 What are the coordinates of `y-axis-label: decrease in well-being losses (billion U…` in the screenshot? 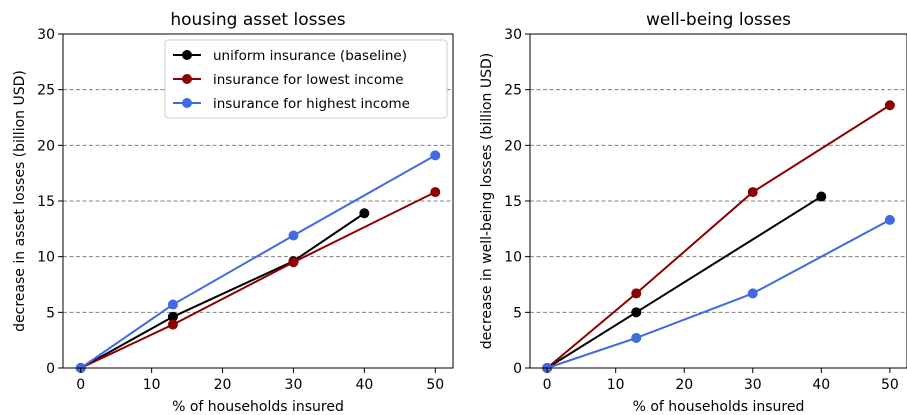 It's located at (487, 201).